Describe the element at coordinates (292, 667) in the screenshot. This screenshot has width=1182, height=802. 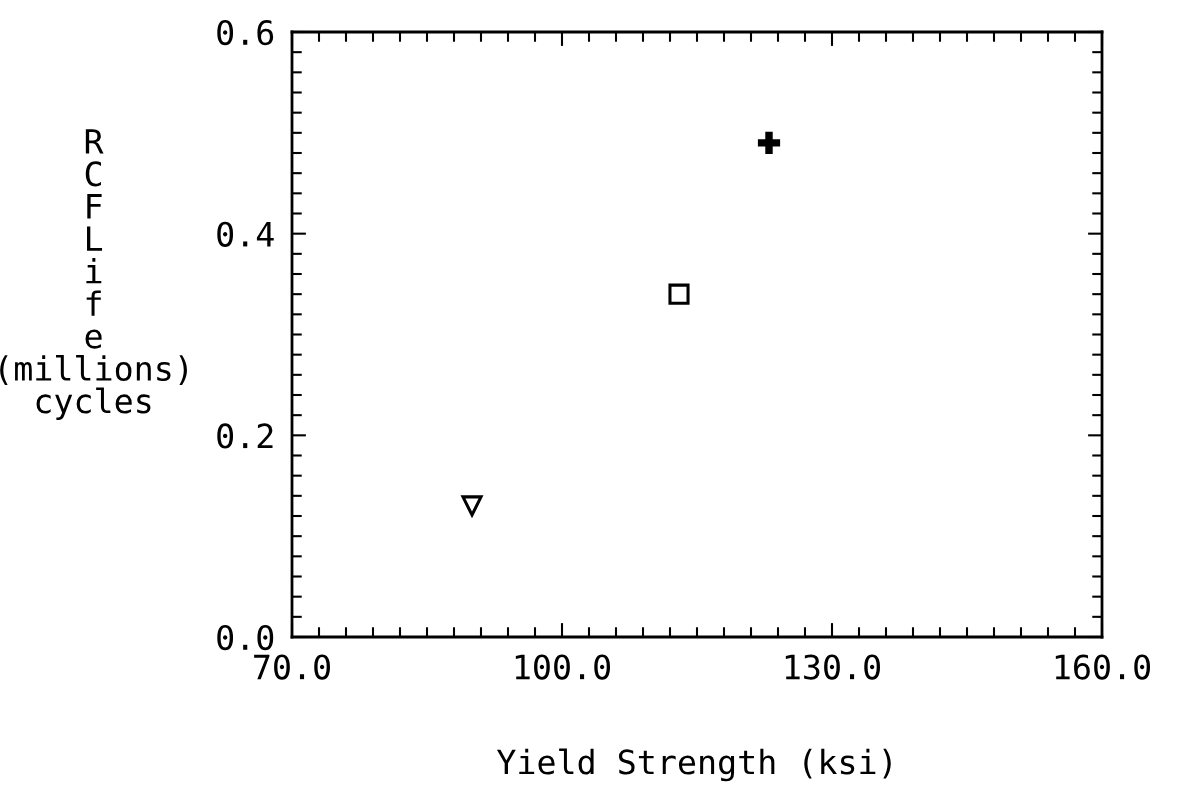
I see `x-tick-label: 70.0` at that location.